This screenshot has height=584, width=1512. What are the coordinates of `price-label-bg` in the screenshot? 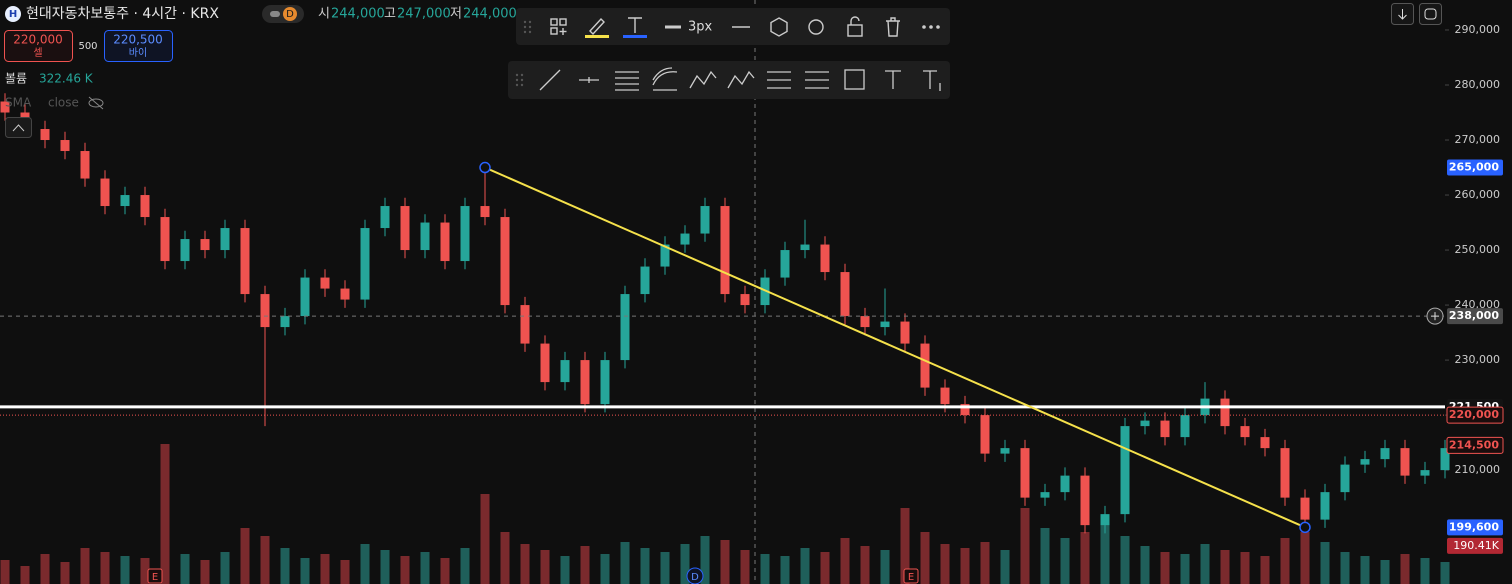 It's located at (1475, 445).